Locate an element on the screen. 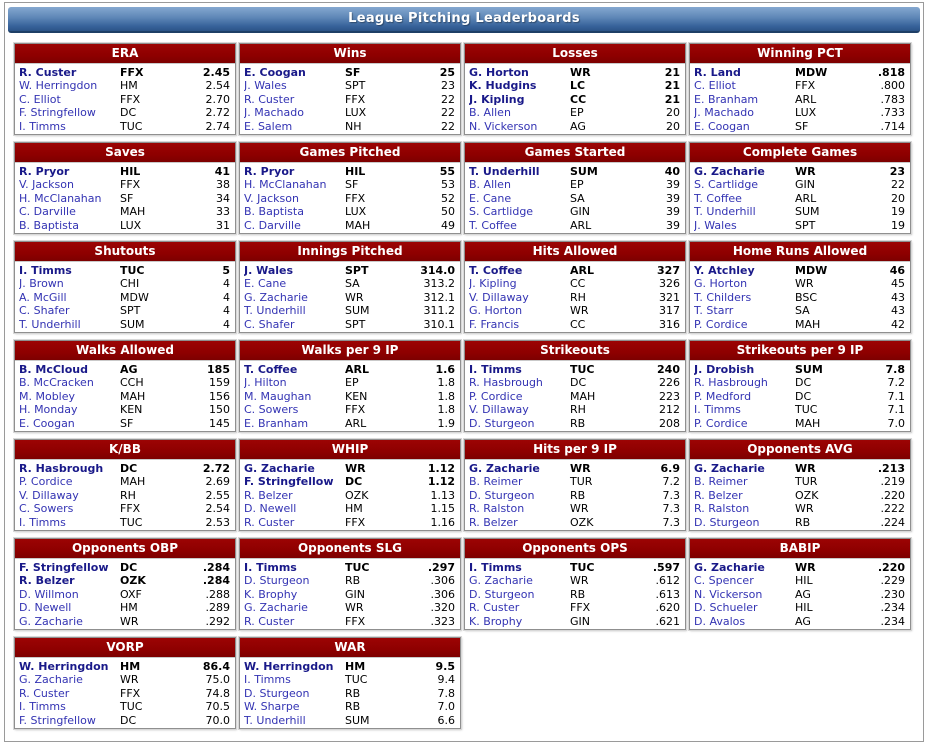 This screenshot has height=748, width=929. player-name-link: P. Medford is located at coordinates (723, 396).